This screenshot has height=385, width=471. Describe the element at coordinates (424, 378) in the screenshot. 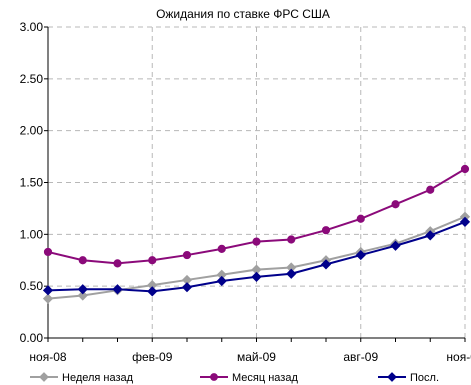

I see `legend-label: Посл.` at that location.